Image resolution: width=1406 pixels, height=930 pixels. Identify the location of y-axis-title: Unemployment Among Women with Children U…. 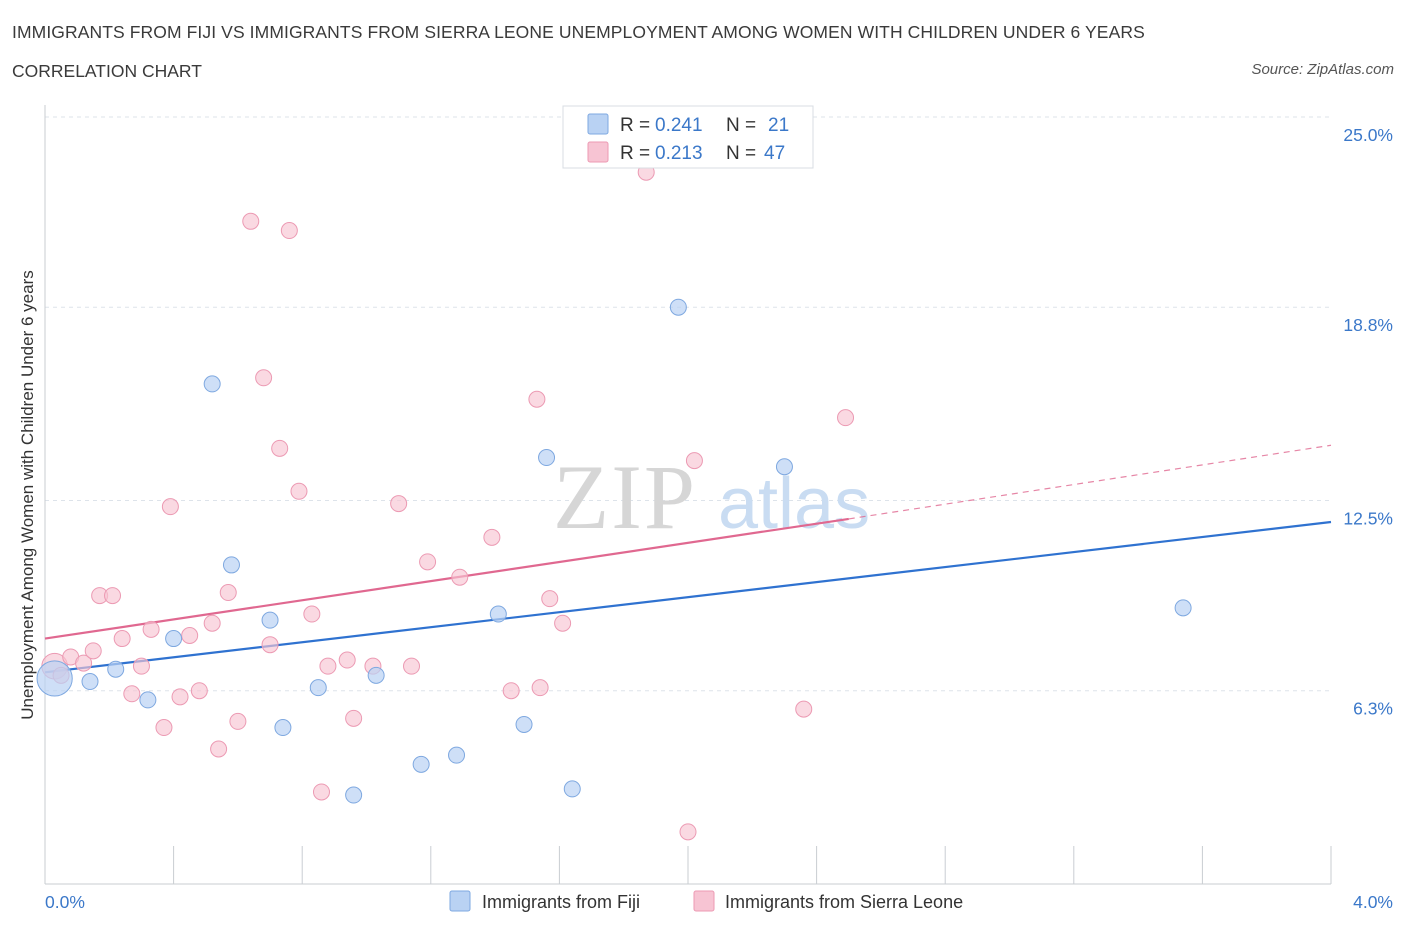
(27, 494).